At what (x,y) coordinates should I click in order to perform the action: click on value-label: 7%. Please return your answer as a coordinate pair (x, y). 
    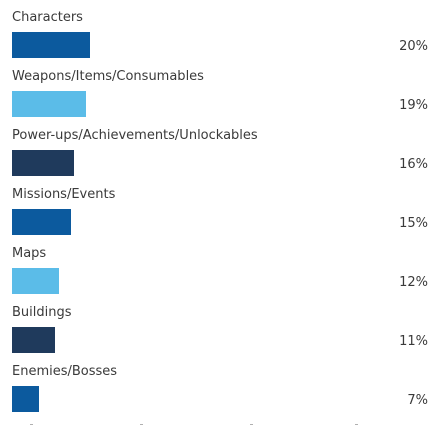
    Looking at the image, I should click on (417, 400).